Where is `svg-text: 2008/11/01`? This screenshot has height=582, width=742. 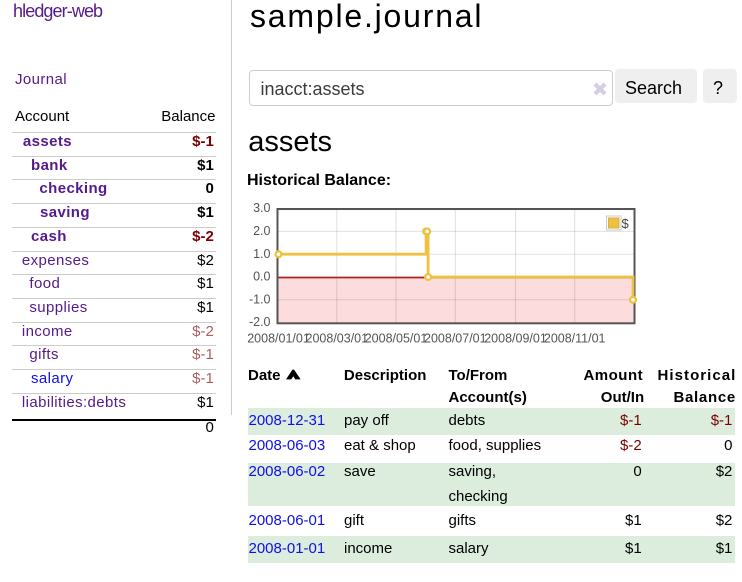 svg-text: 2008/11/01 is located at coordinates (575, 338).